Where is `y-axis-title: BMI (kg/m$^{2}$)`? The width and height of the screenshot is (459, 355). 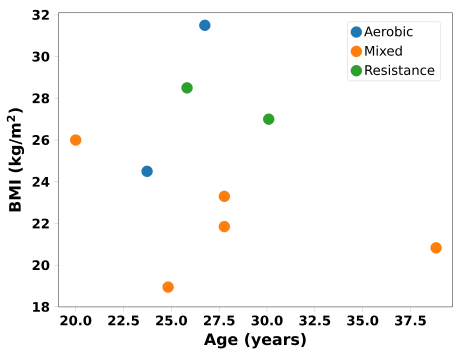 y-axis-title: BMI (kg/m$^{2}$) is located at coordinates (15, 160).